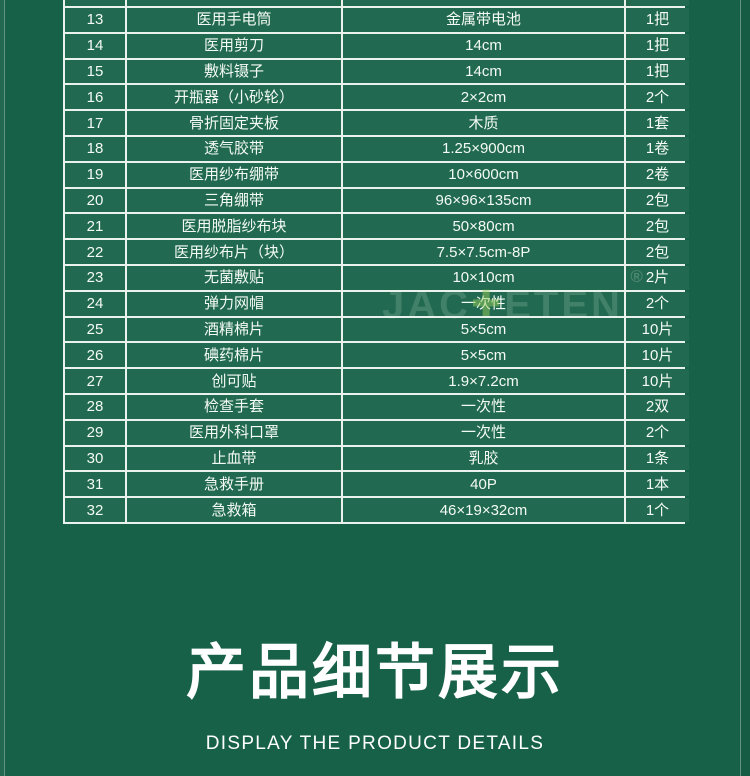 This screenshot has width=750, height=776. What do you see at coordinates (483, 123) in the screenshot?
I see `item-spec-cell: 木质` at bounding box center [483, 123].